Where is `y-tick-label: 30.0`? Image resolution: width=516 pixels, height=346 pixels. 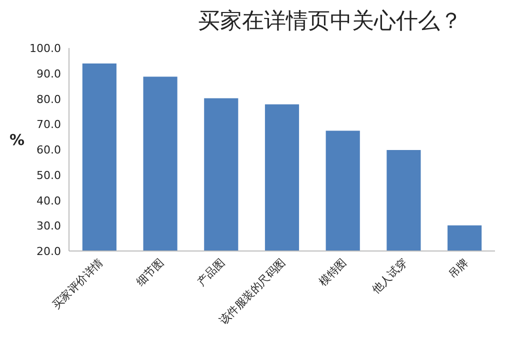
y-tick-label: 30.0 is located at coordinates (48, 226).